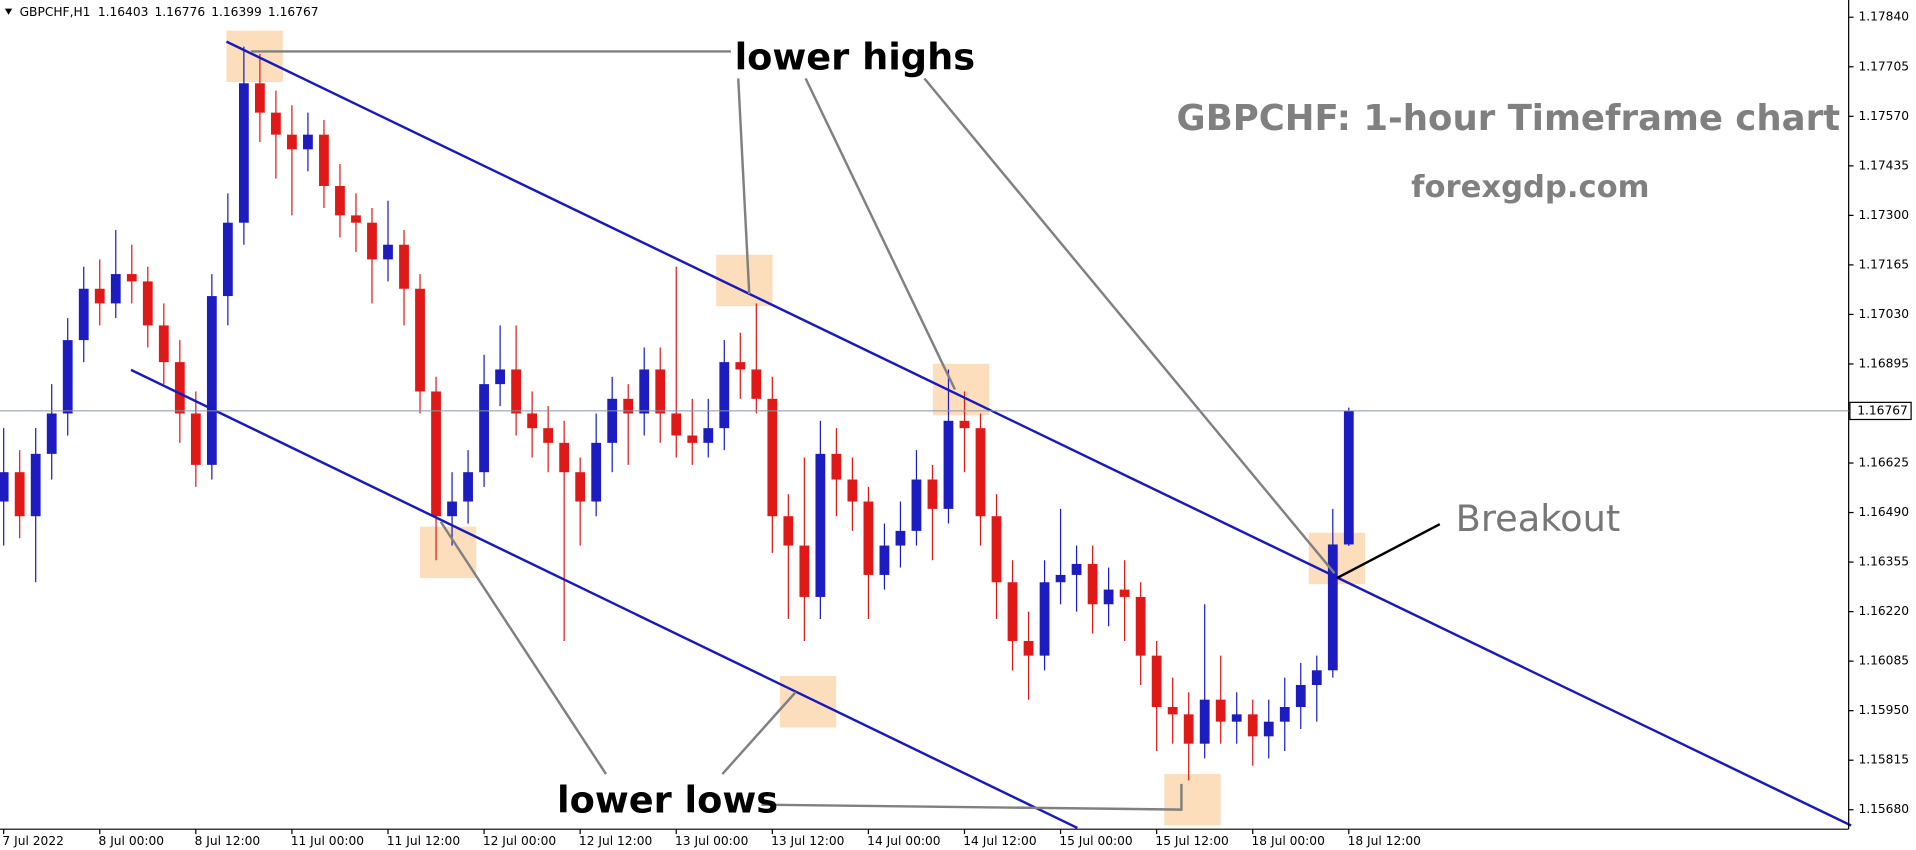 The height and width of the screenshot is (850, 1916). What do you see at coordinates (1883, 512) in the screenshot?
I see `y-tick-label: 1.16490` at bounding box center [1883, 512].